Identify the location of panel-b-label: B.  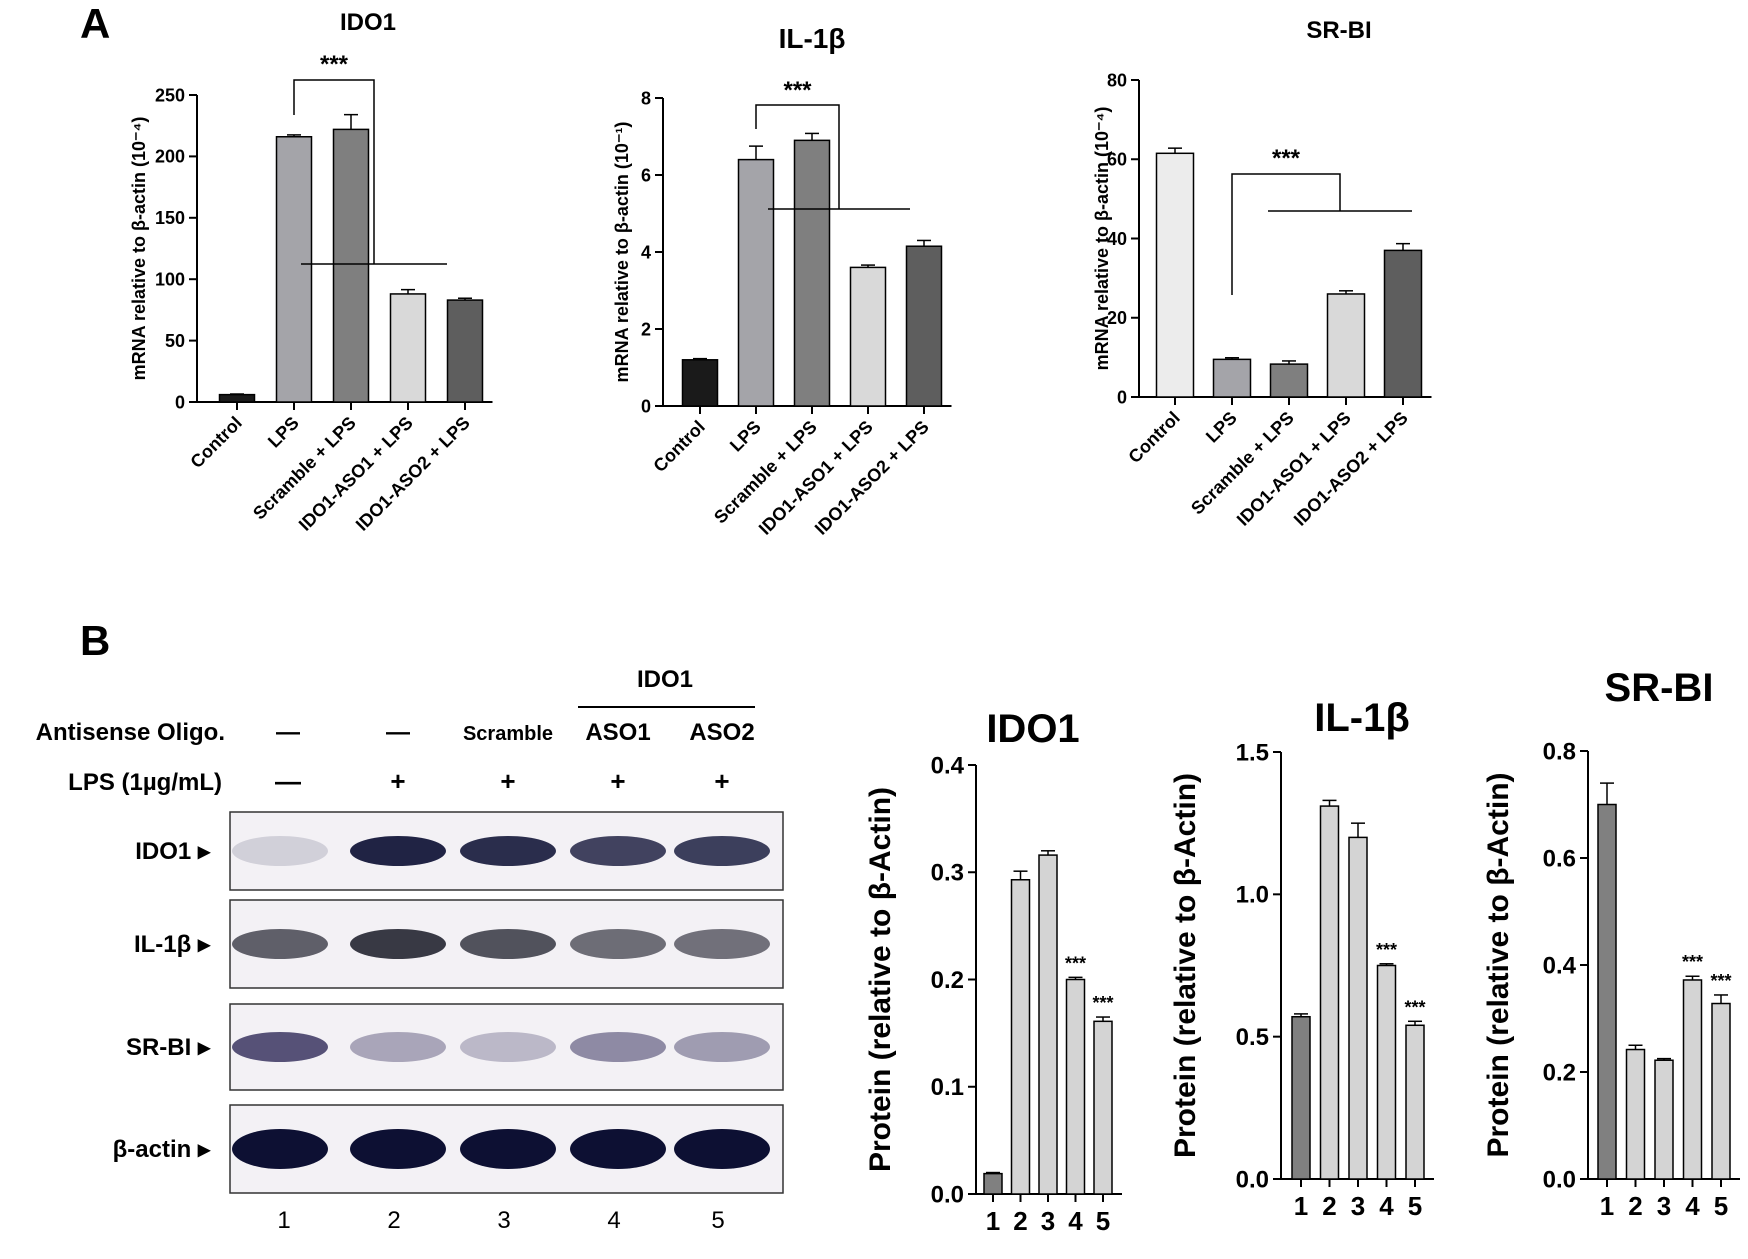
(95, 640).